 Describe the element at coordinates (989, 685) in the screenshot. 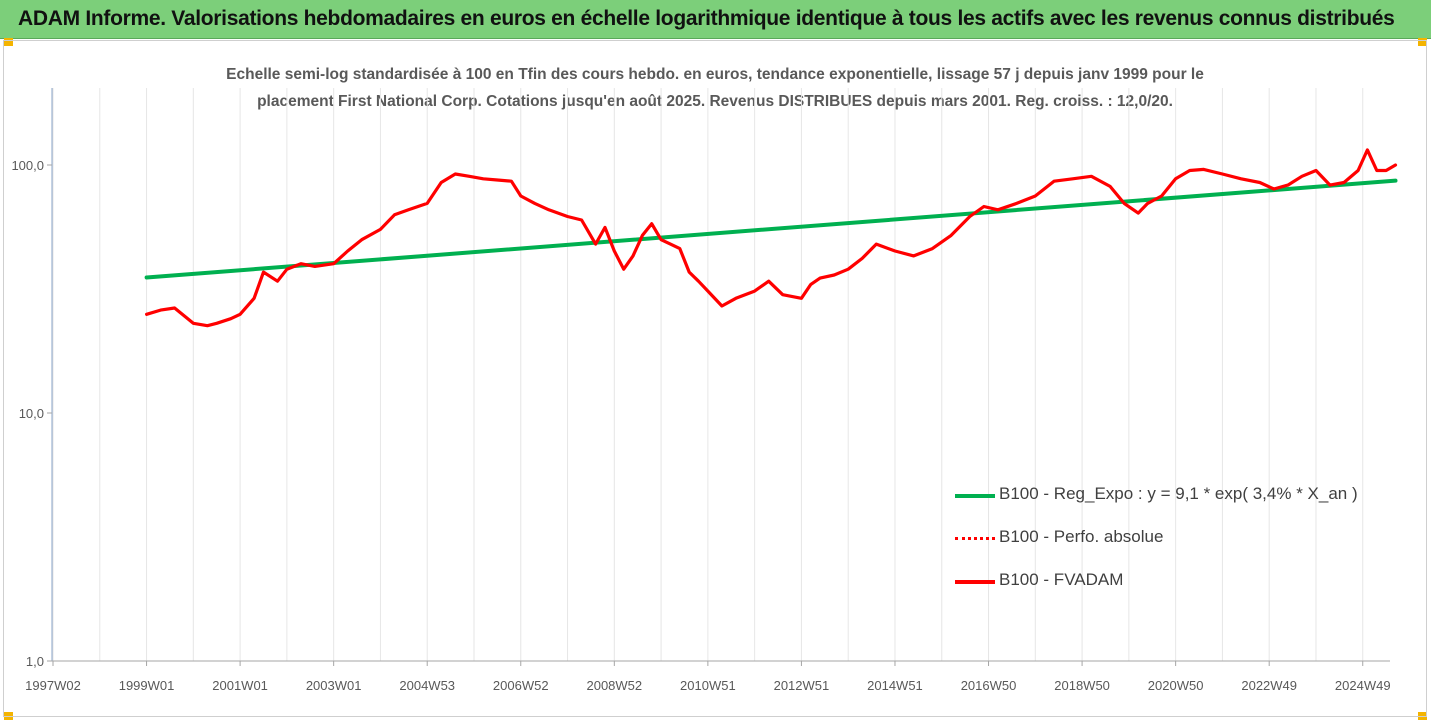

I see `x-tick-label: 2016W50` at that location.